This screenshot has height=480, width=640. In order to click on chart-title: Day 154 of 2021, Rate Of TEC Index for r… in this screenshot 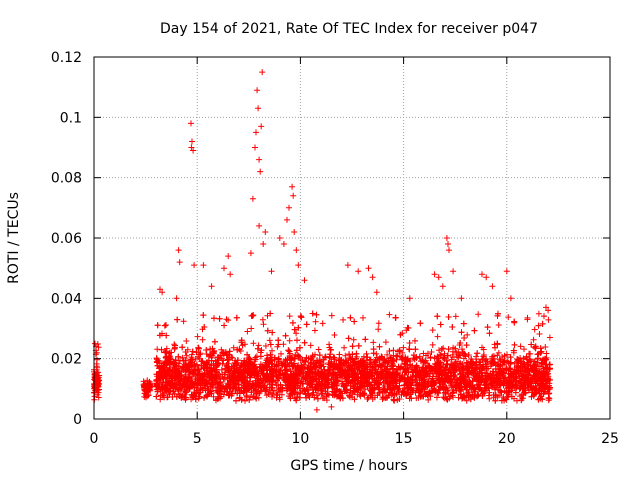, I will do `click(349, 29)`.